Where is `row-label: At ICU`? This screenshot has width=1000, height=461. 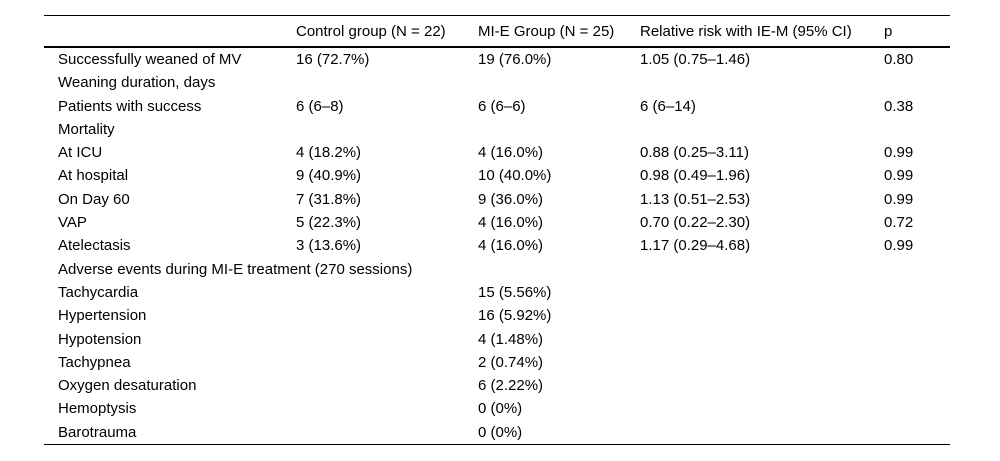 row-label: At ICU is located at coordinates (80, 153).